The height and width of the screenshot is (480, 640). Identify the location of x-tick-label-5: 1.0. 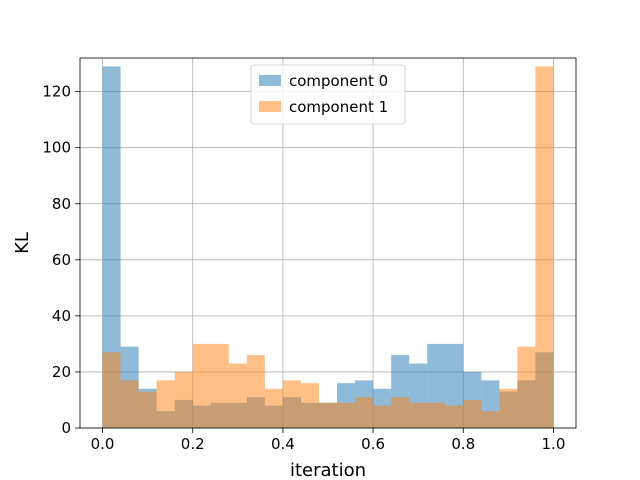
(554, 444).